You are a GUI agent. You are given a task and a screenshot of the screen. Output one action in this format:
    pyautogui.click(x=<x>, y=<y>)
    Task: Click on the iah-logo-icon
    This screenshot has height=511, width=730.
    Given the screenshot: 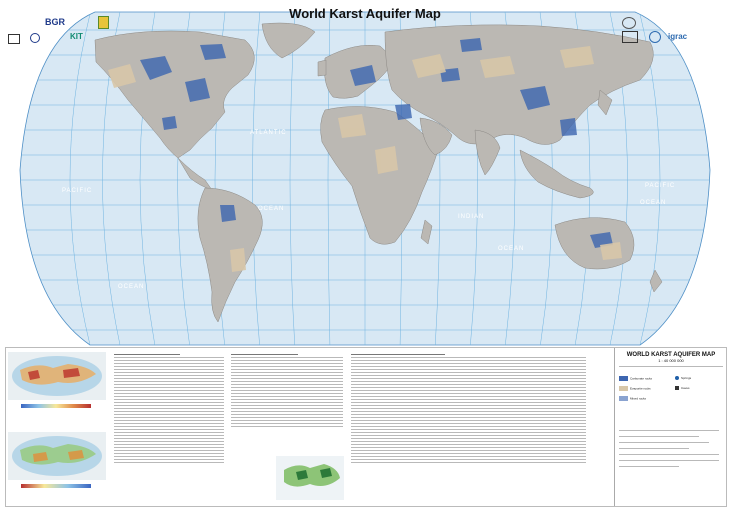 What is the action you would take?
    pyautogui.click(x=630, y=37)
    